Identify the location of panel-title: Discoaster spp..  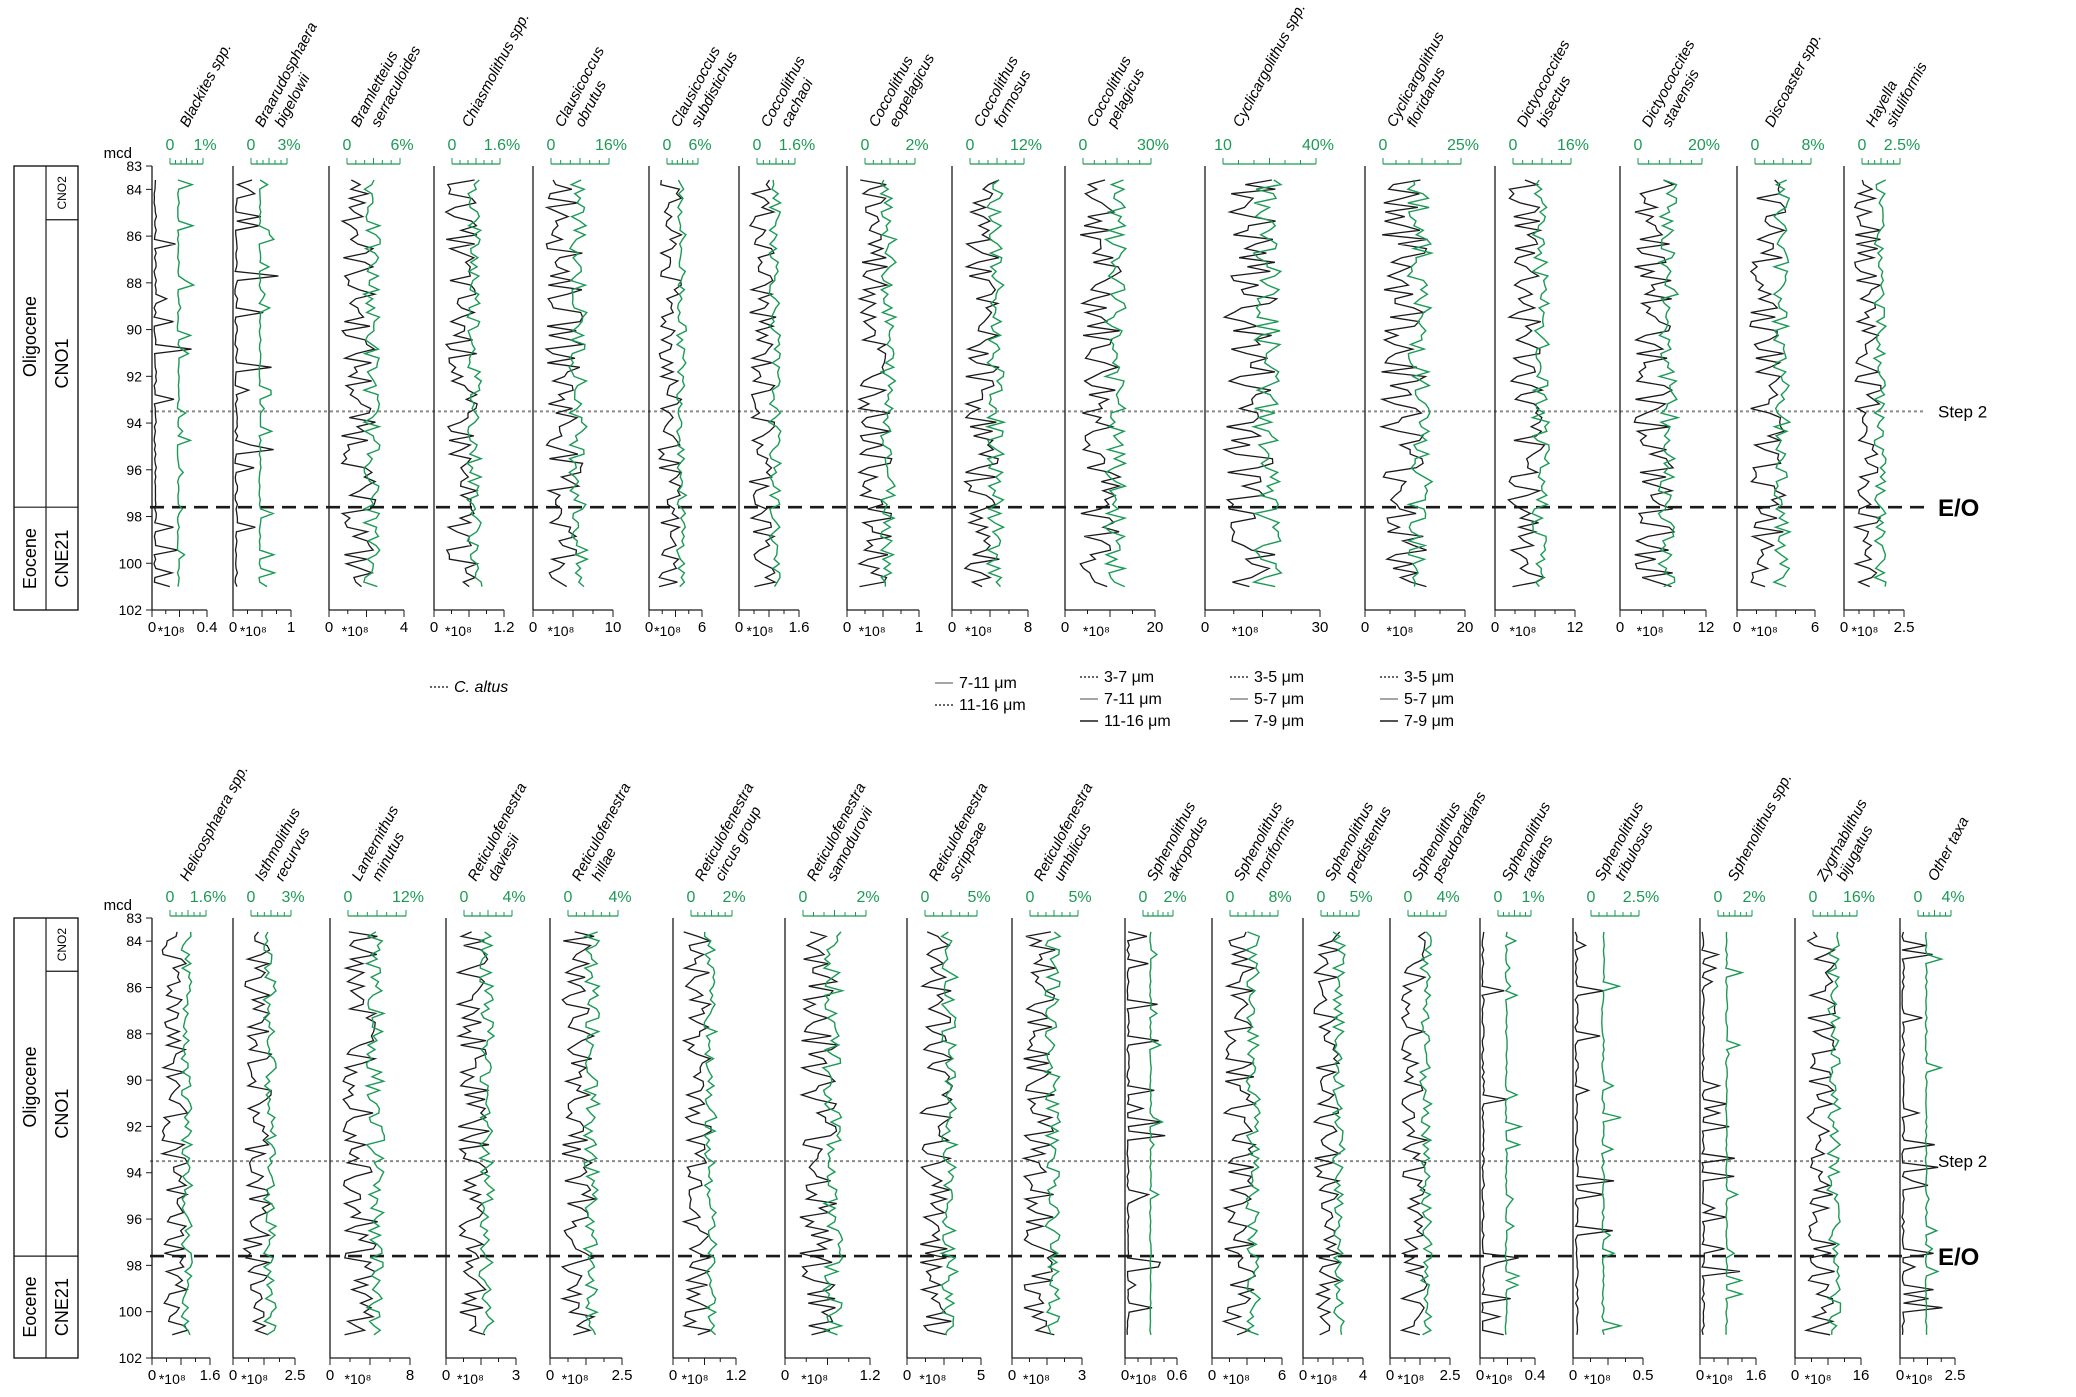
(1794, 80).